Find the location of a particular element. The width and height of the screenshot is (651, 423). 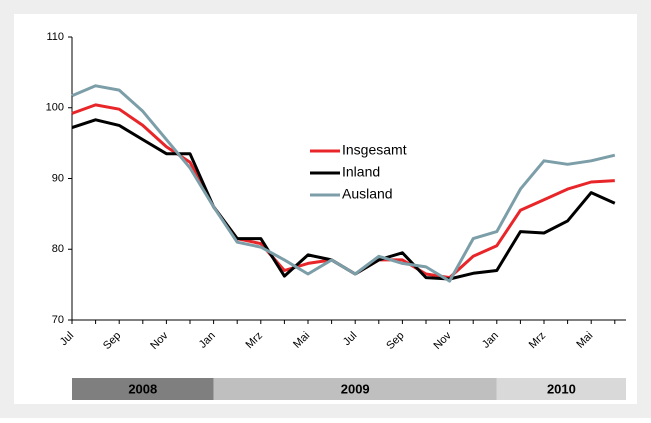

legend-label: Inland is located at coordinates (361, 172).